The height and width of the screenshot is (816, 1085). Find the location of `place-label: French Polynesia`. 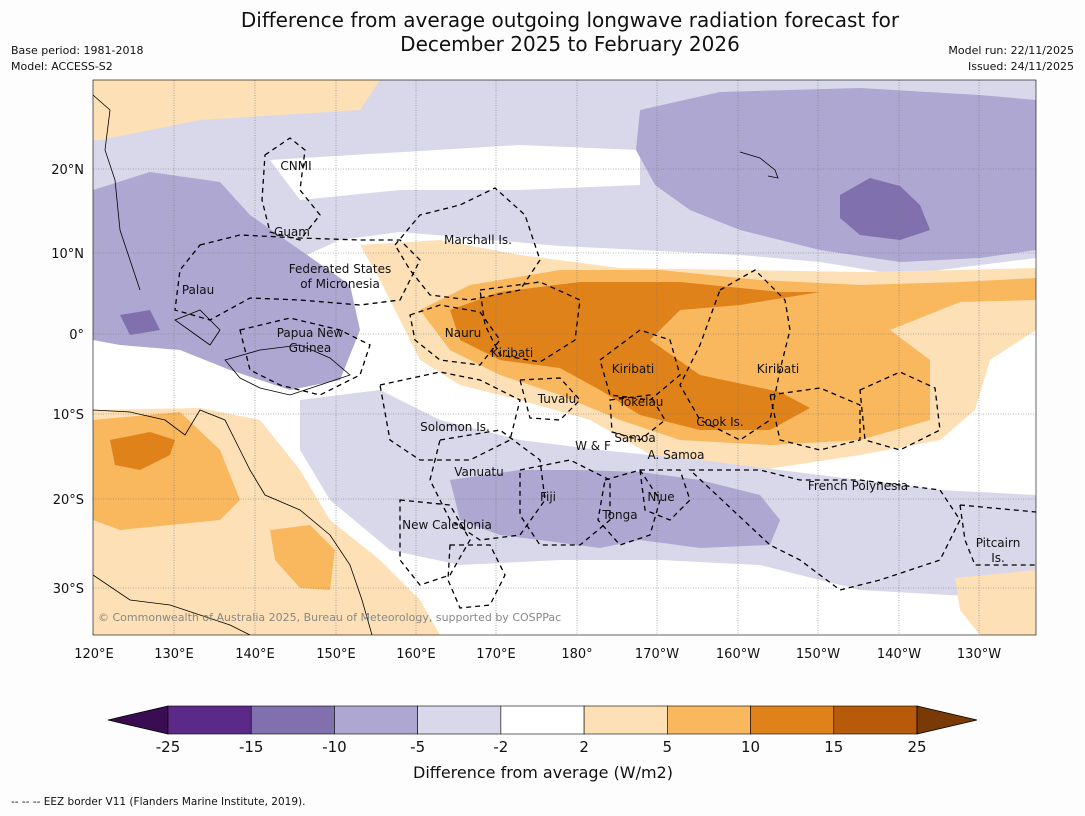

place-label: French Polynesia is located at coordinates (858, 486).